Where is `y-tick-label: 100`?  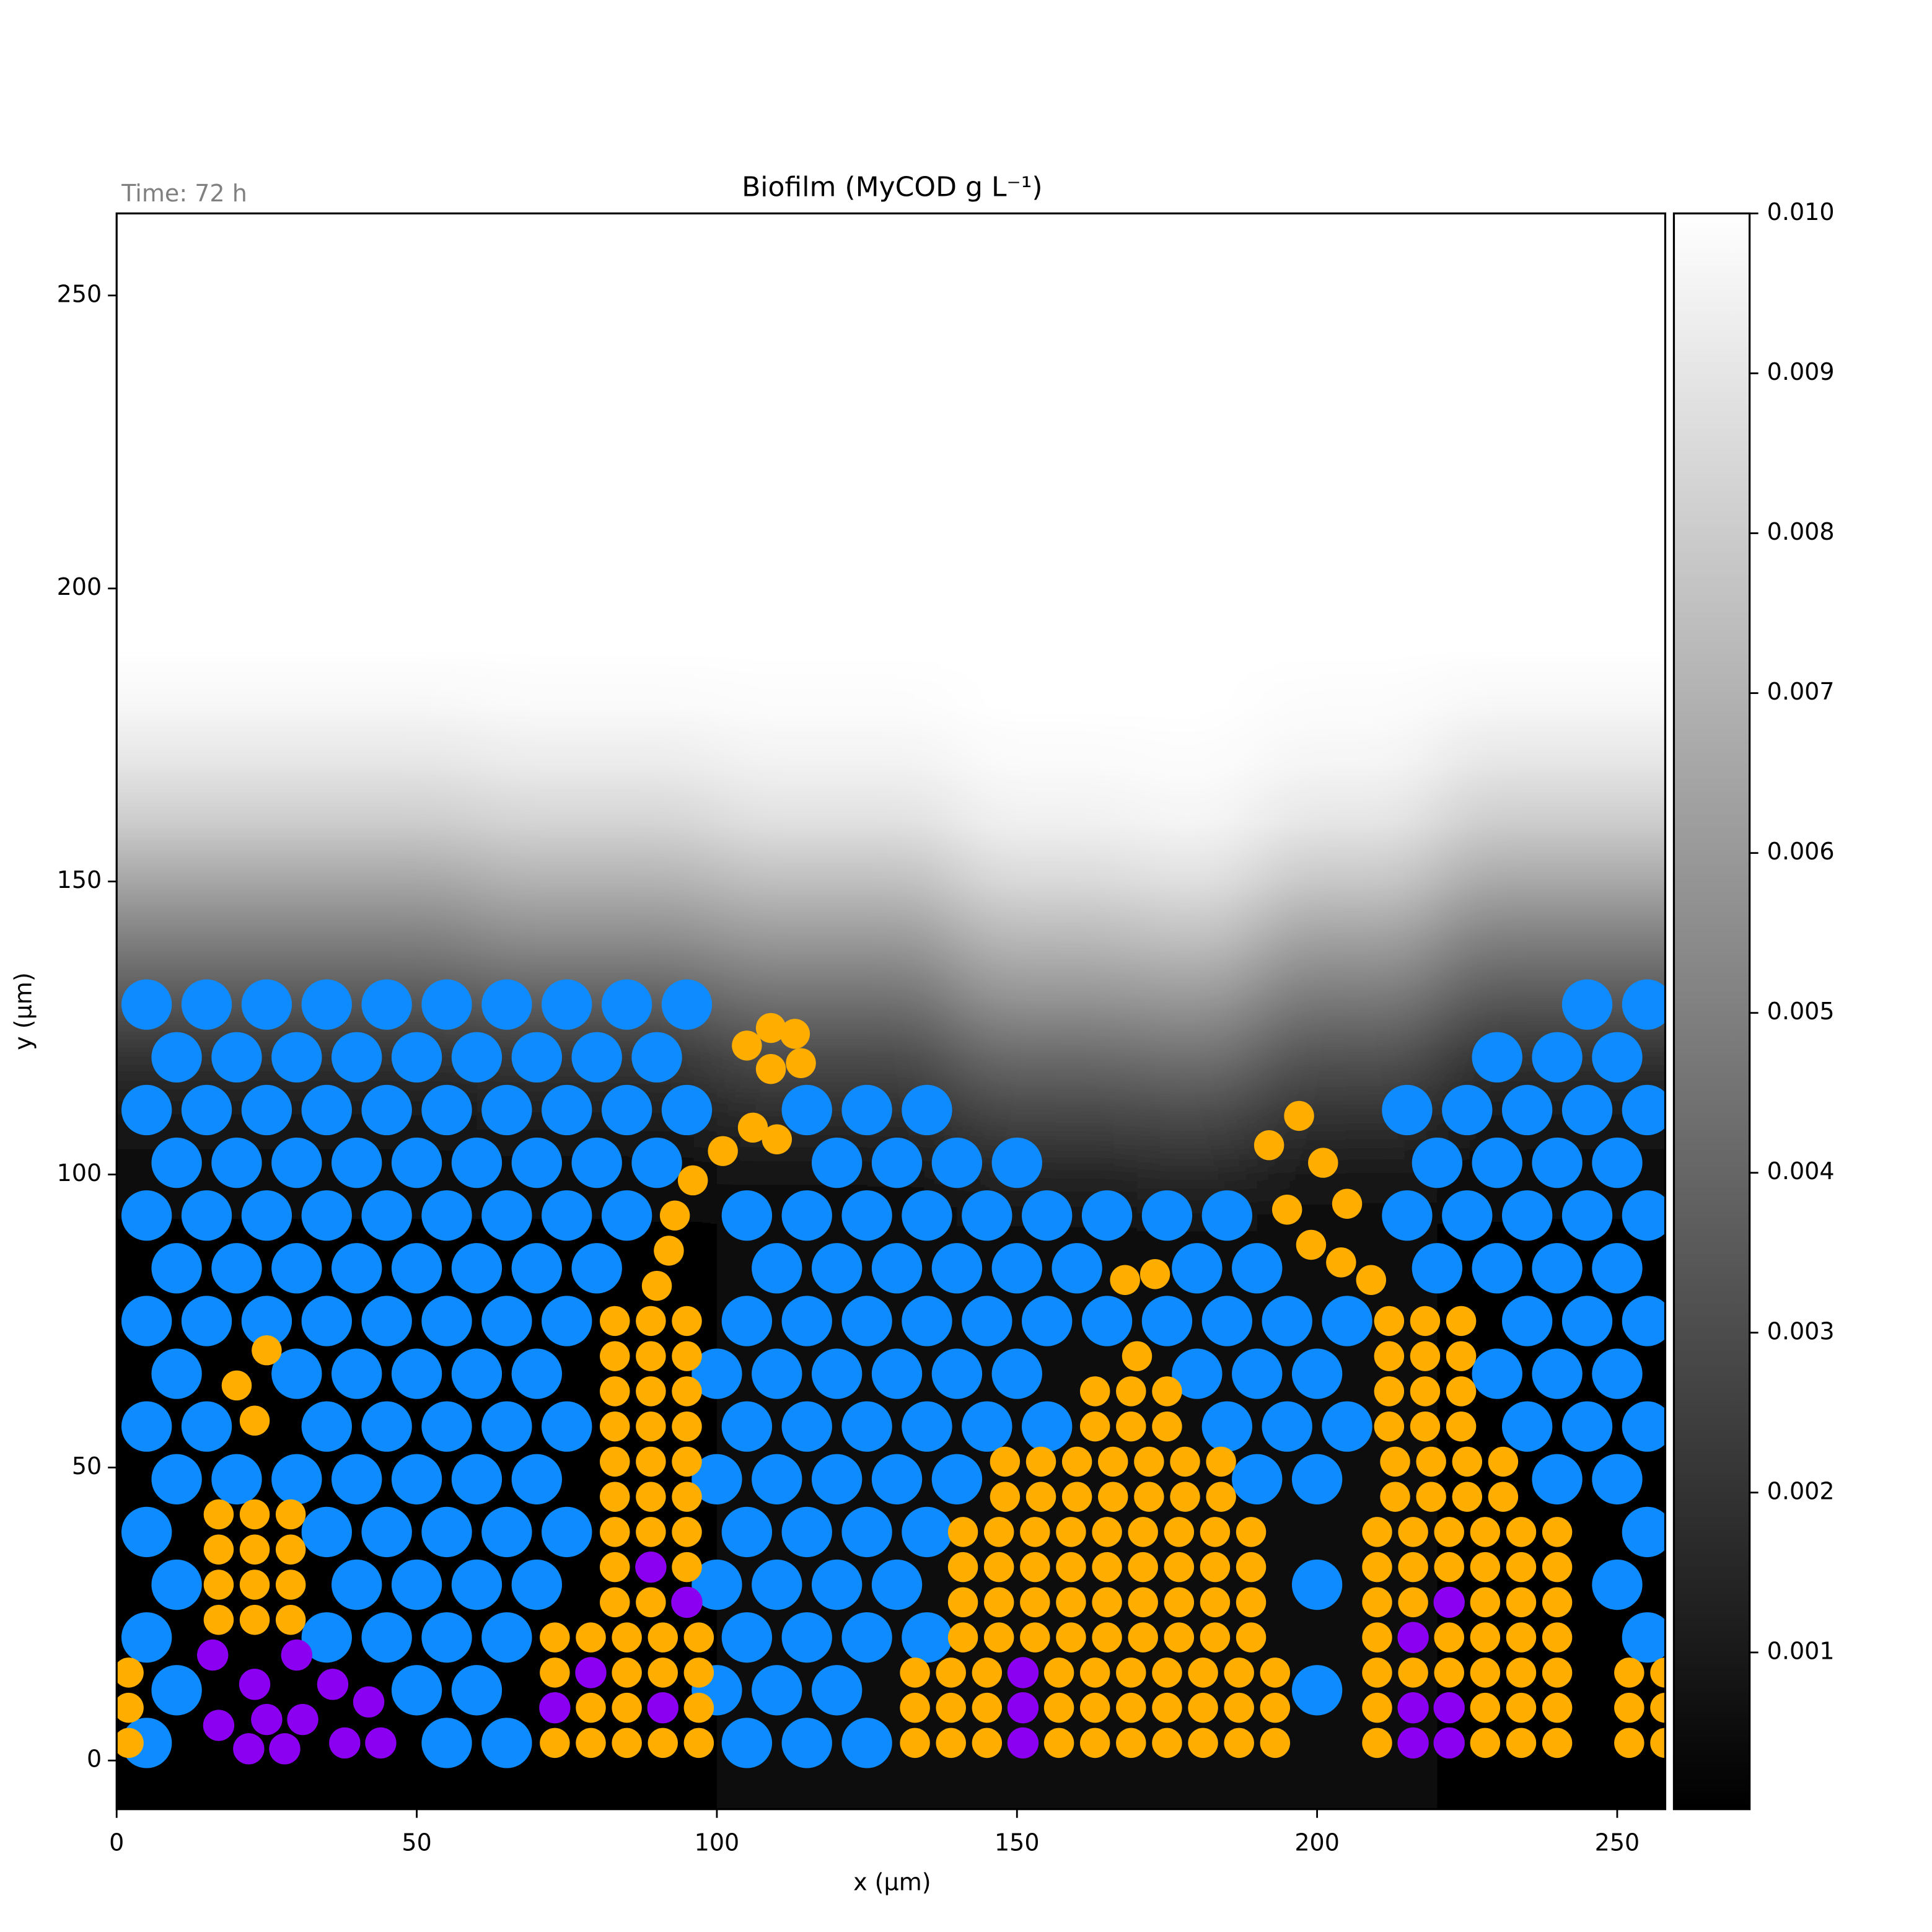 y-tick-label: 100 is located at coordinates (79, 1173).